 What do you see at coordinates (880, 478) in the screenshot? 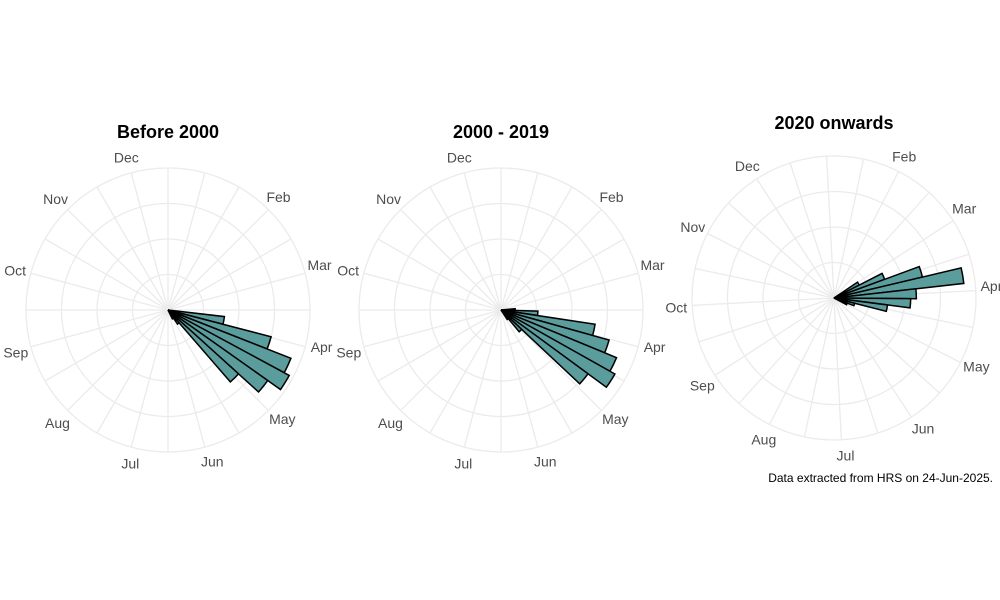
I see `data-source-caption: Data extracted from HRS on 24-Jun-2025.` at bounding box center [880, 478].